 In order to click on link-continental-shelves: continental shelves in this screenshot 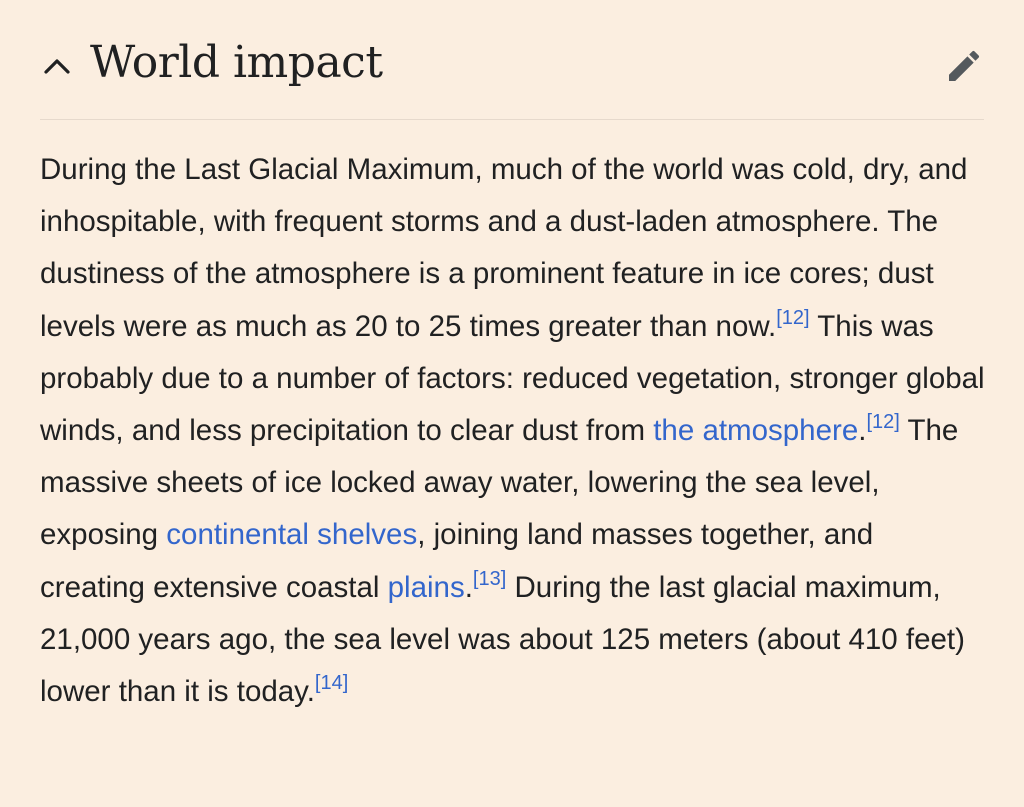, I will do `click(292, 535)`.